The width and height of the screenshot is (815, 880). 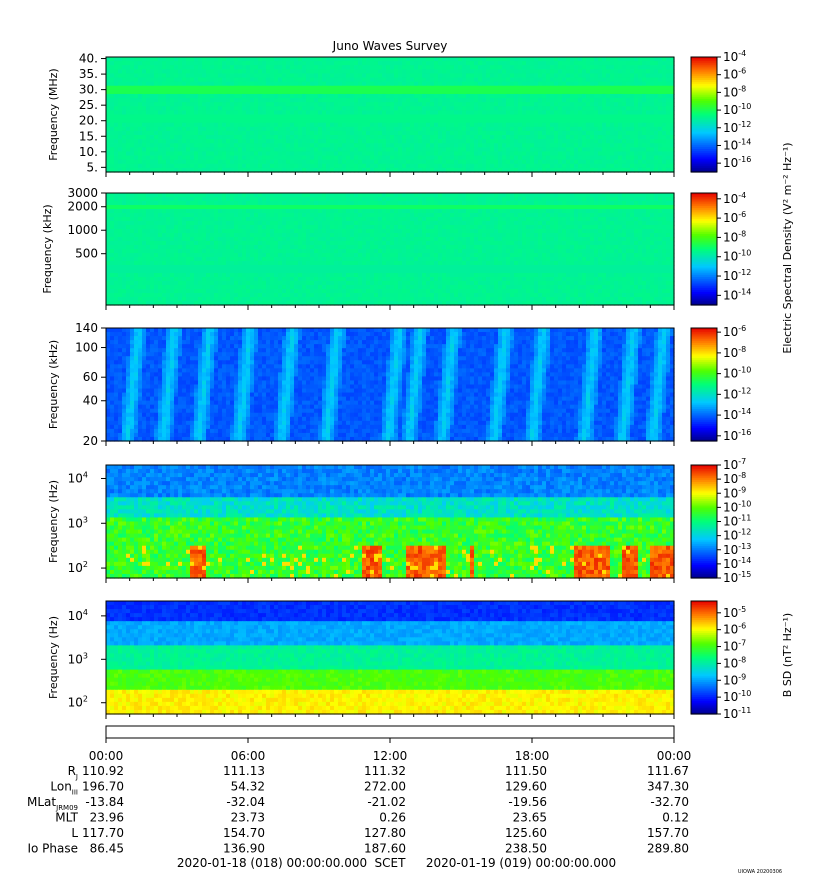 What do you see at coordinates (103, 833) in the screenshot?
I see `ephemeris-value: 117.70` at bounding box center [103, 833].